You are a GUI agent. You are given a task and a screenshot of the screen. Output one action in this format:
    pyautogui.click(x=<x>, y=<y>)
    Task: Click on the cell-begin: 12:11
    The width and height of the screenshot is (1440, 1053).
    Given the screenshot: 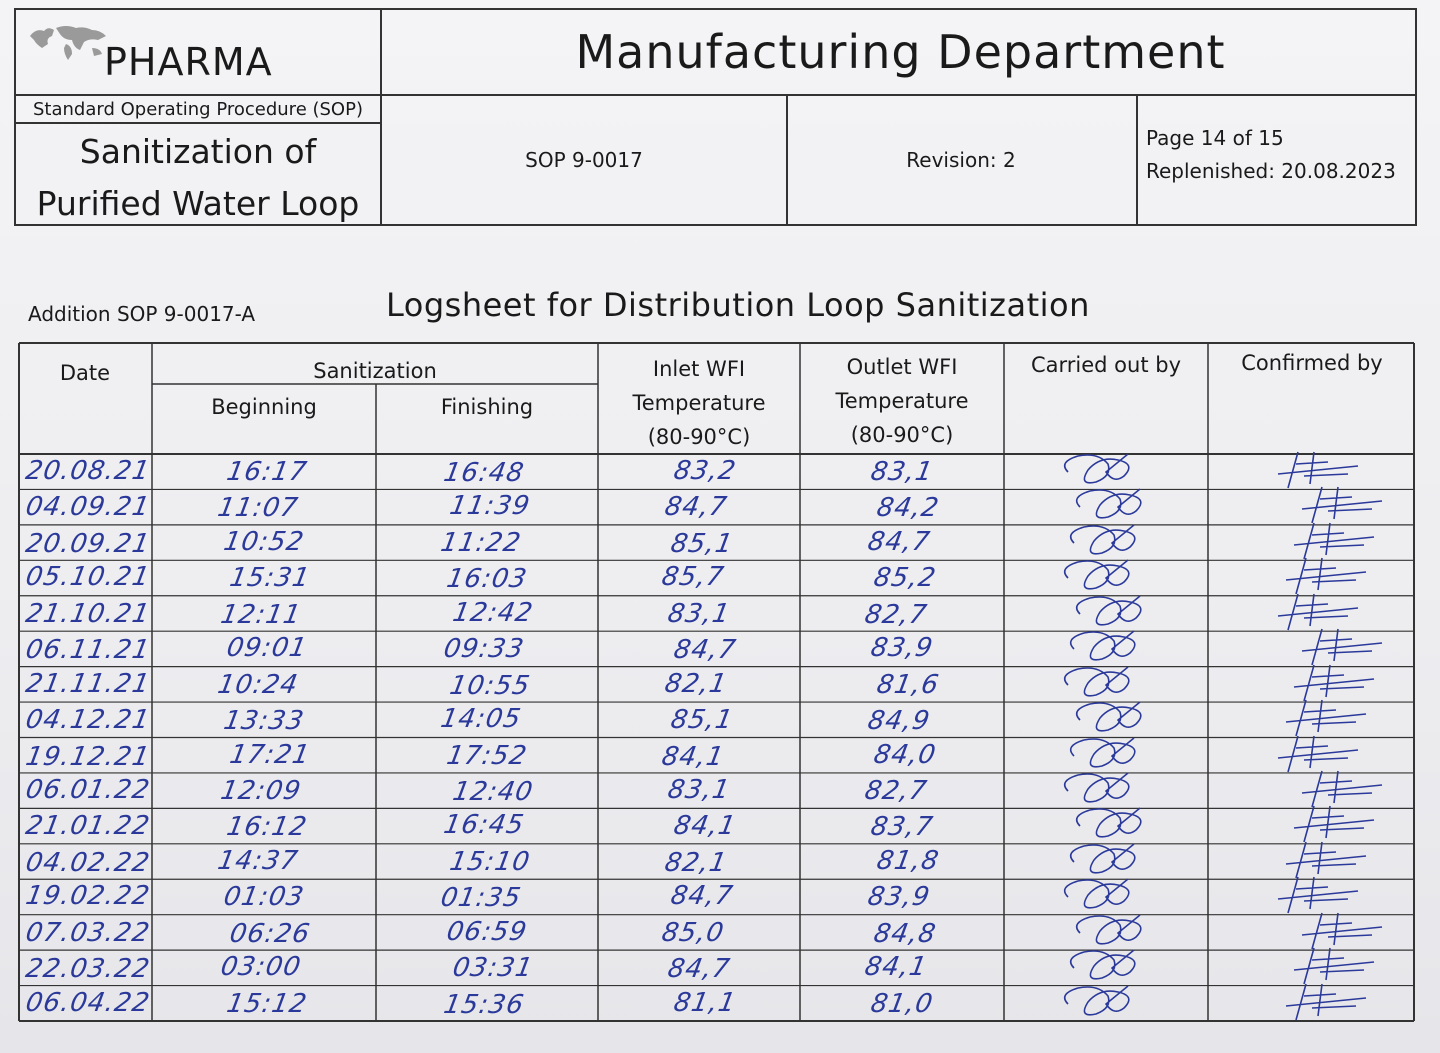 What is the action you would take?
    pyautogui.click(x=261, y=614)
    